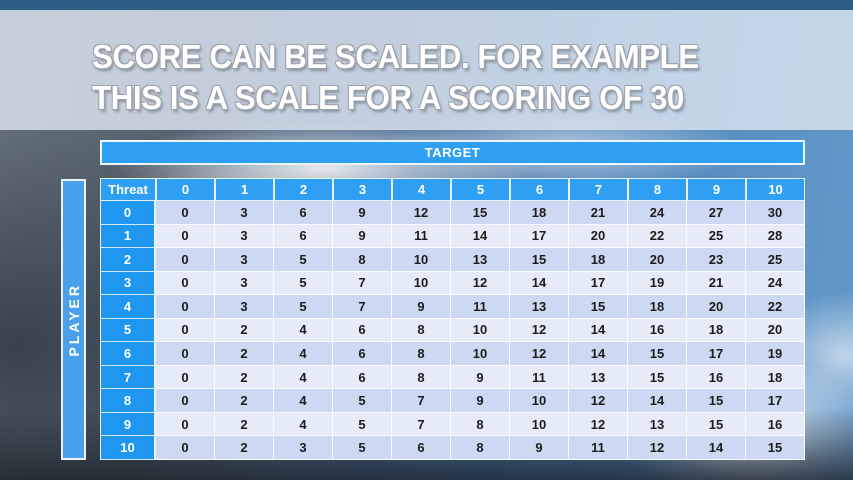 This screenshot has width=853, height=480. Describe the element at coordinates (421, 189) in the screenshot. I see `target-col-header: 4` at that location.